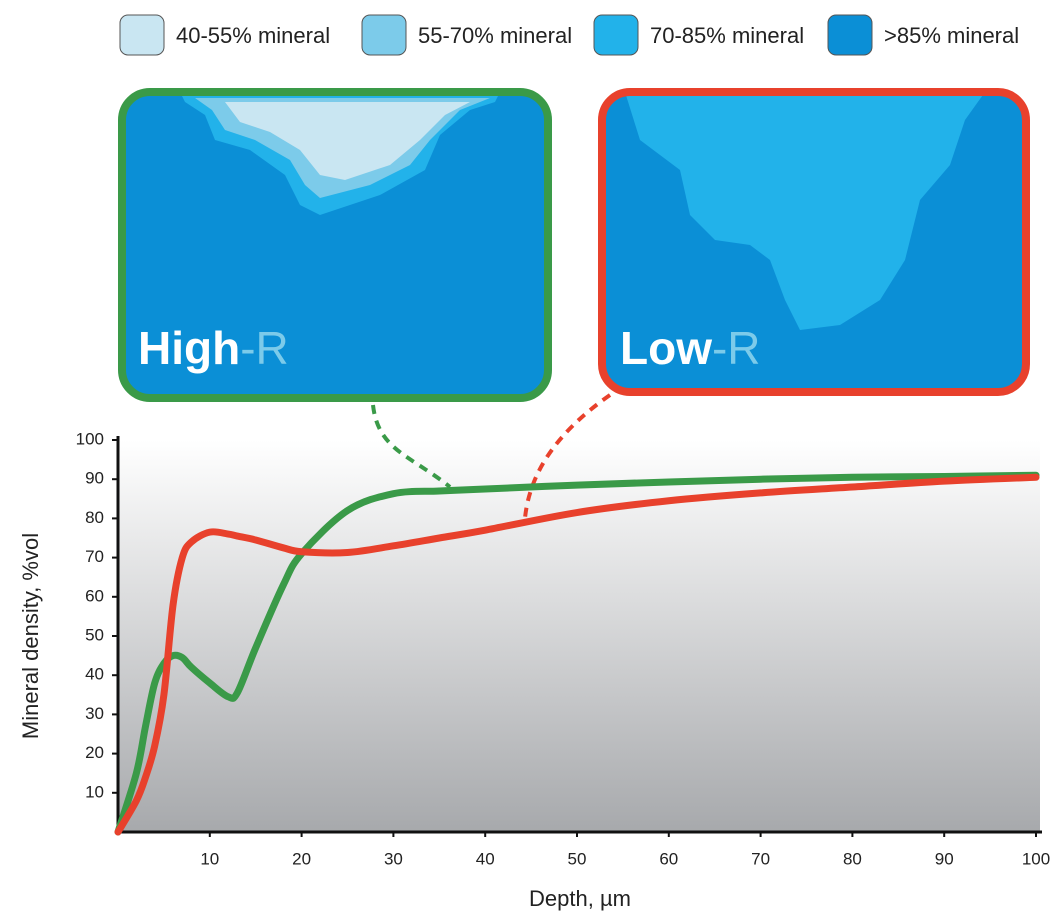  I want to click on x-tick-label: 80, so click(852, 858).